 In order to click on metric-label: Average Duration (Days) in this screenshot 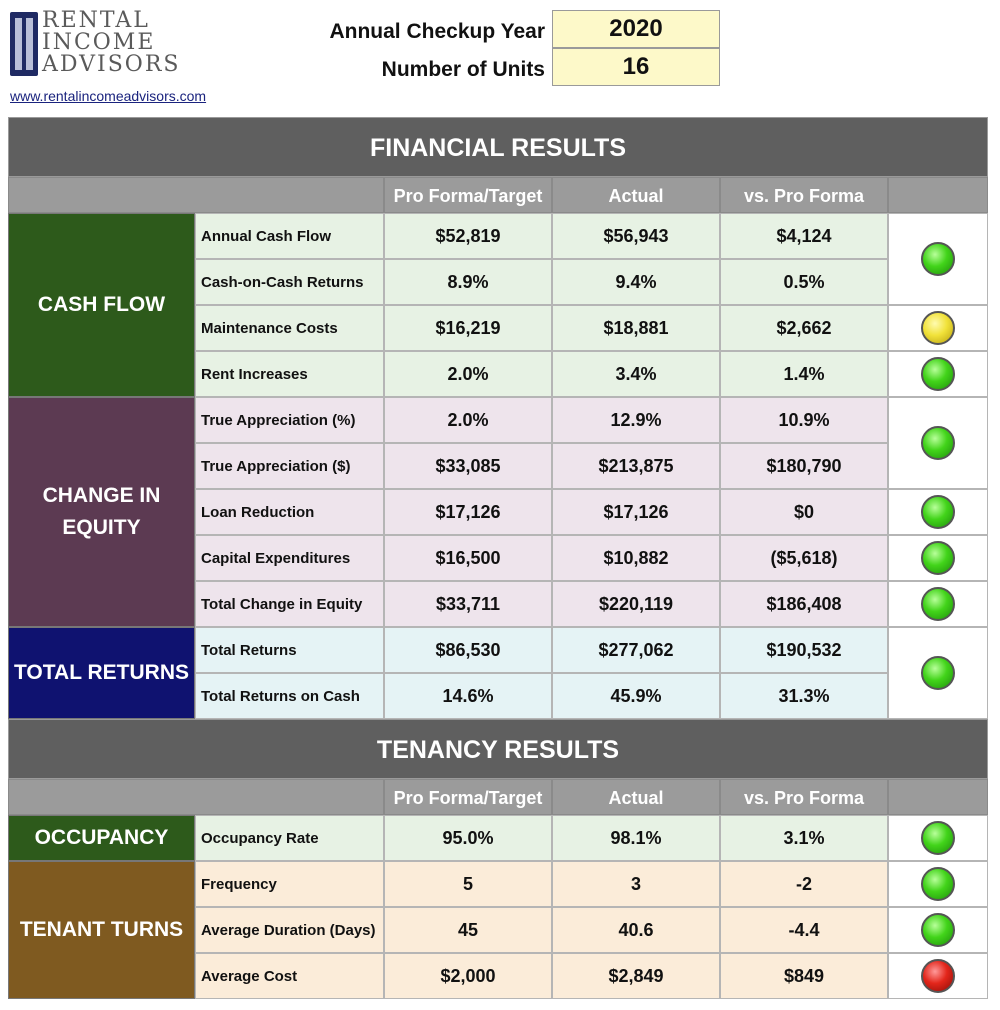, I will do `click(289, 930)`.